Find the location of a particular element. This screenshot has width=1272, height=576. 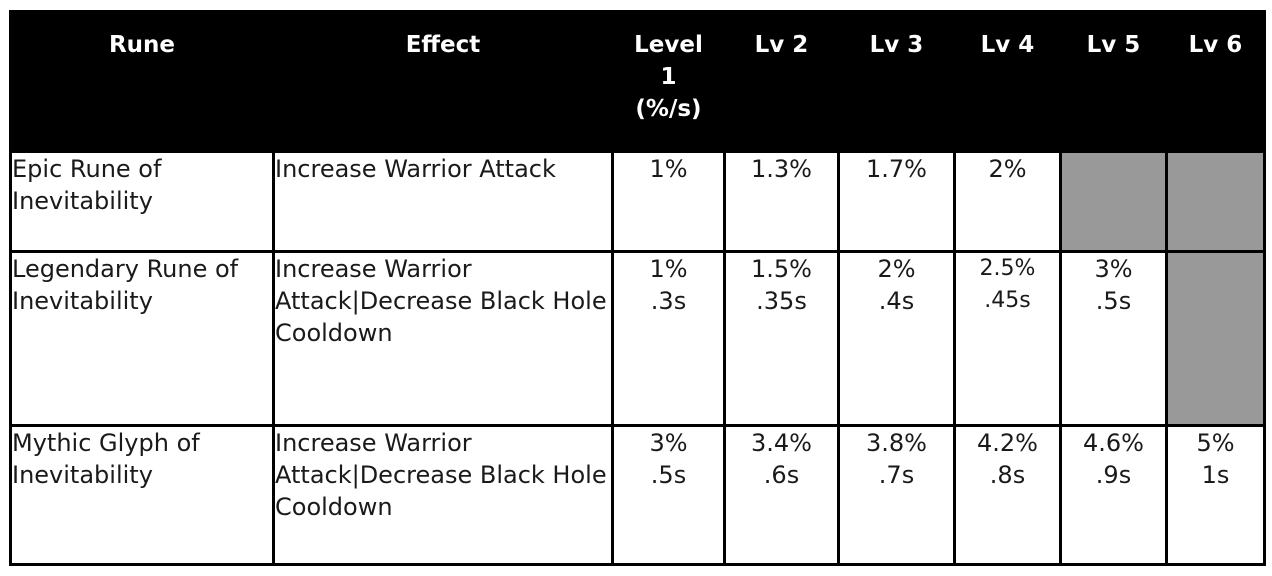

header-level-1-label: Level is located at coordinates (668, 45).